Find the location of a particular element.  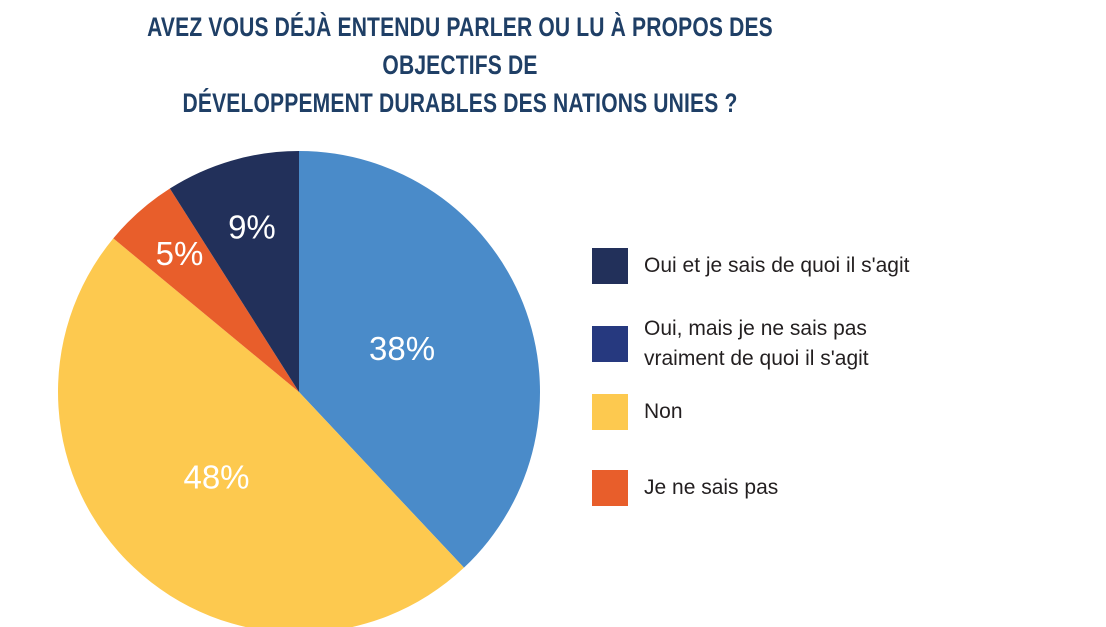

legend-swatch-non is located at coordinates (610, 412).